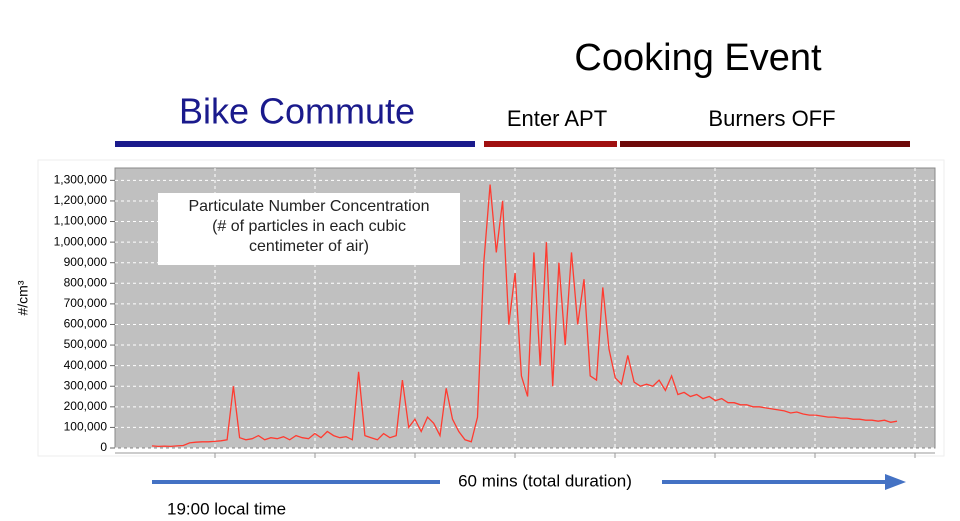  I want to click on y-tick-label: 800,000, so click(86, 282).